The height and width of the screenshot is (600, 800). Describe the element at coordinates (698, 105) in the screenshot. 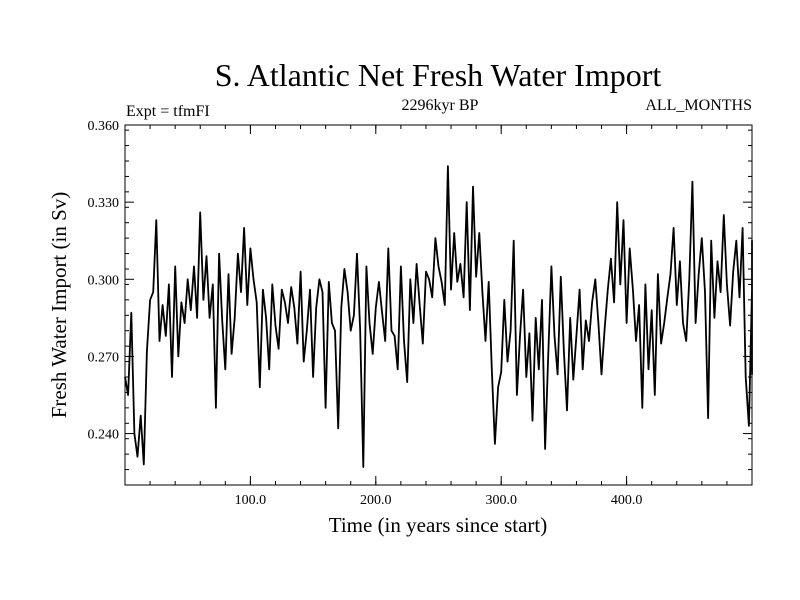

I see `months-label: ALL_MONTHS` at that location.